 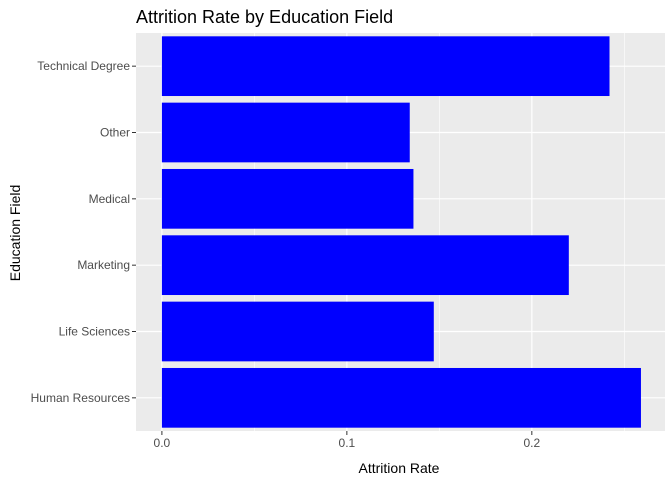 I want to click on x-tick-label: 0.2, so click(x=531, y=443).